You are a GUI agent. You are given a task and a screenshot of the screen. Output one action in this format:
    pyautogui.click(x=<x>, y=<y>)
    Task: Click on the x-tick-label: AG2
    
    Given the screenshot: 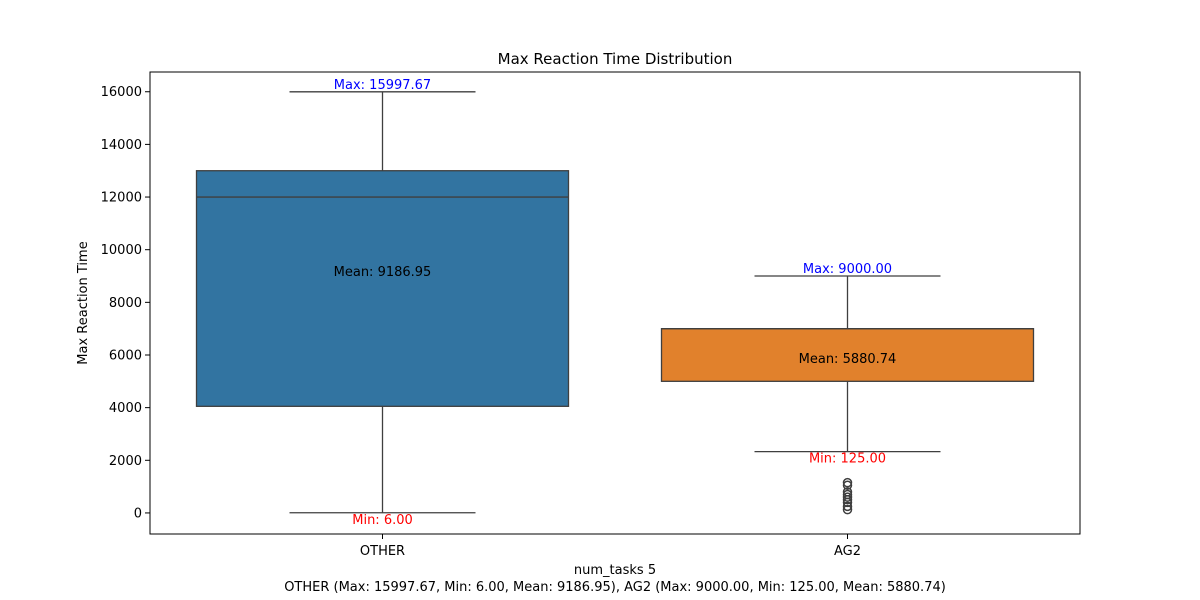 What is the action you would take?
    pyautogui.click(x=847, y=551)
    